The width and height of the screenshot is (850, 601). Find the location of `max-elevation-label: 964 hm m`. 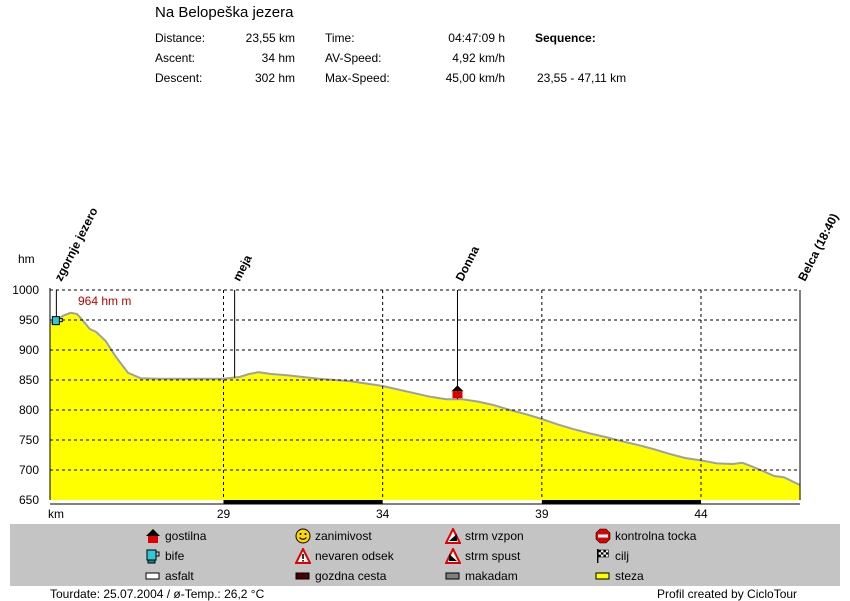

max-elevation-label: 964 hm m is located at coordinates (104, 301).